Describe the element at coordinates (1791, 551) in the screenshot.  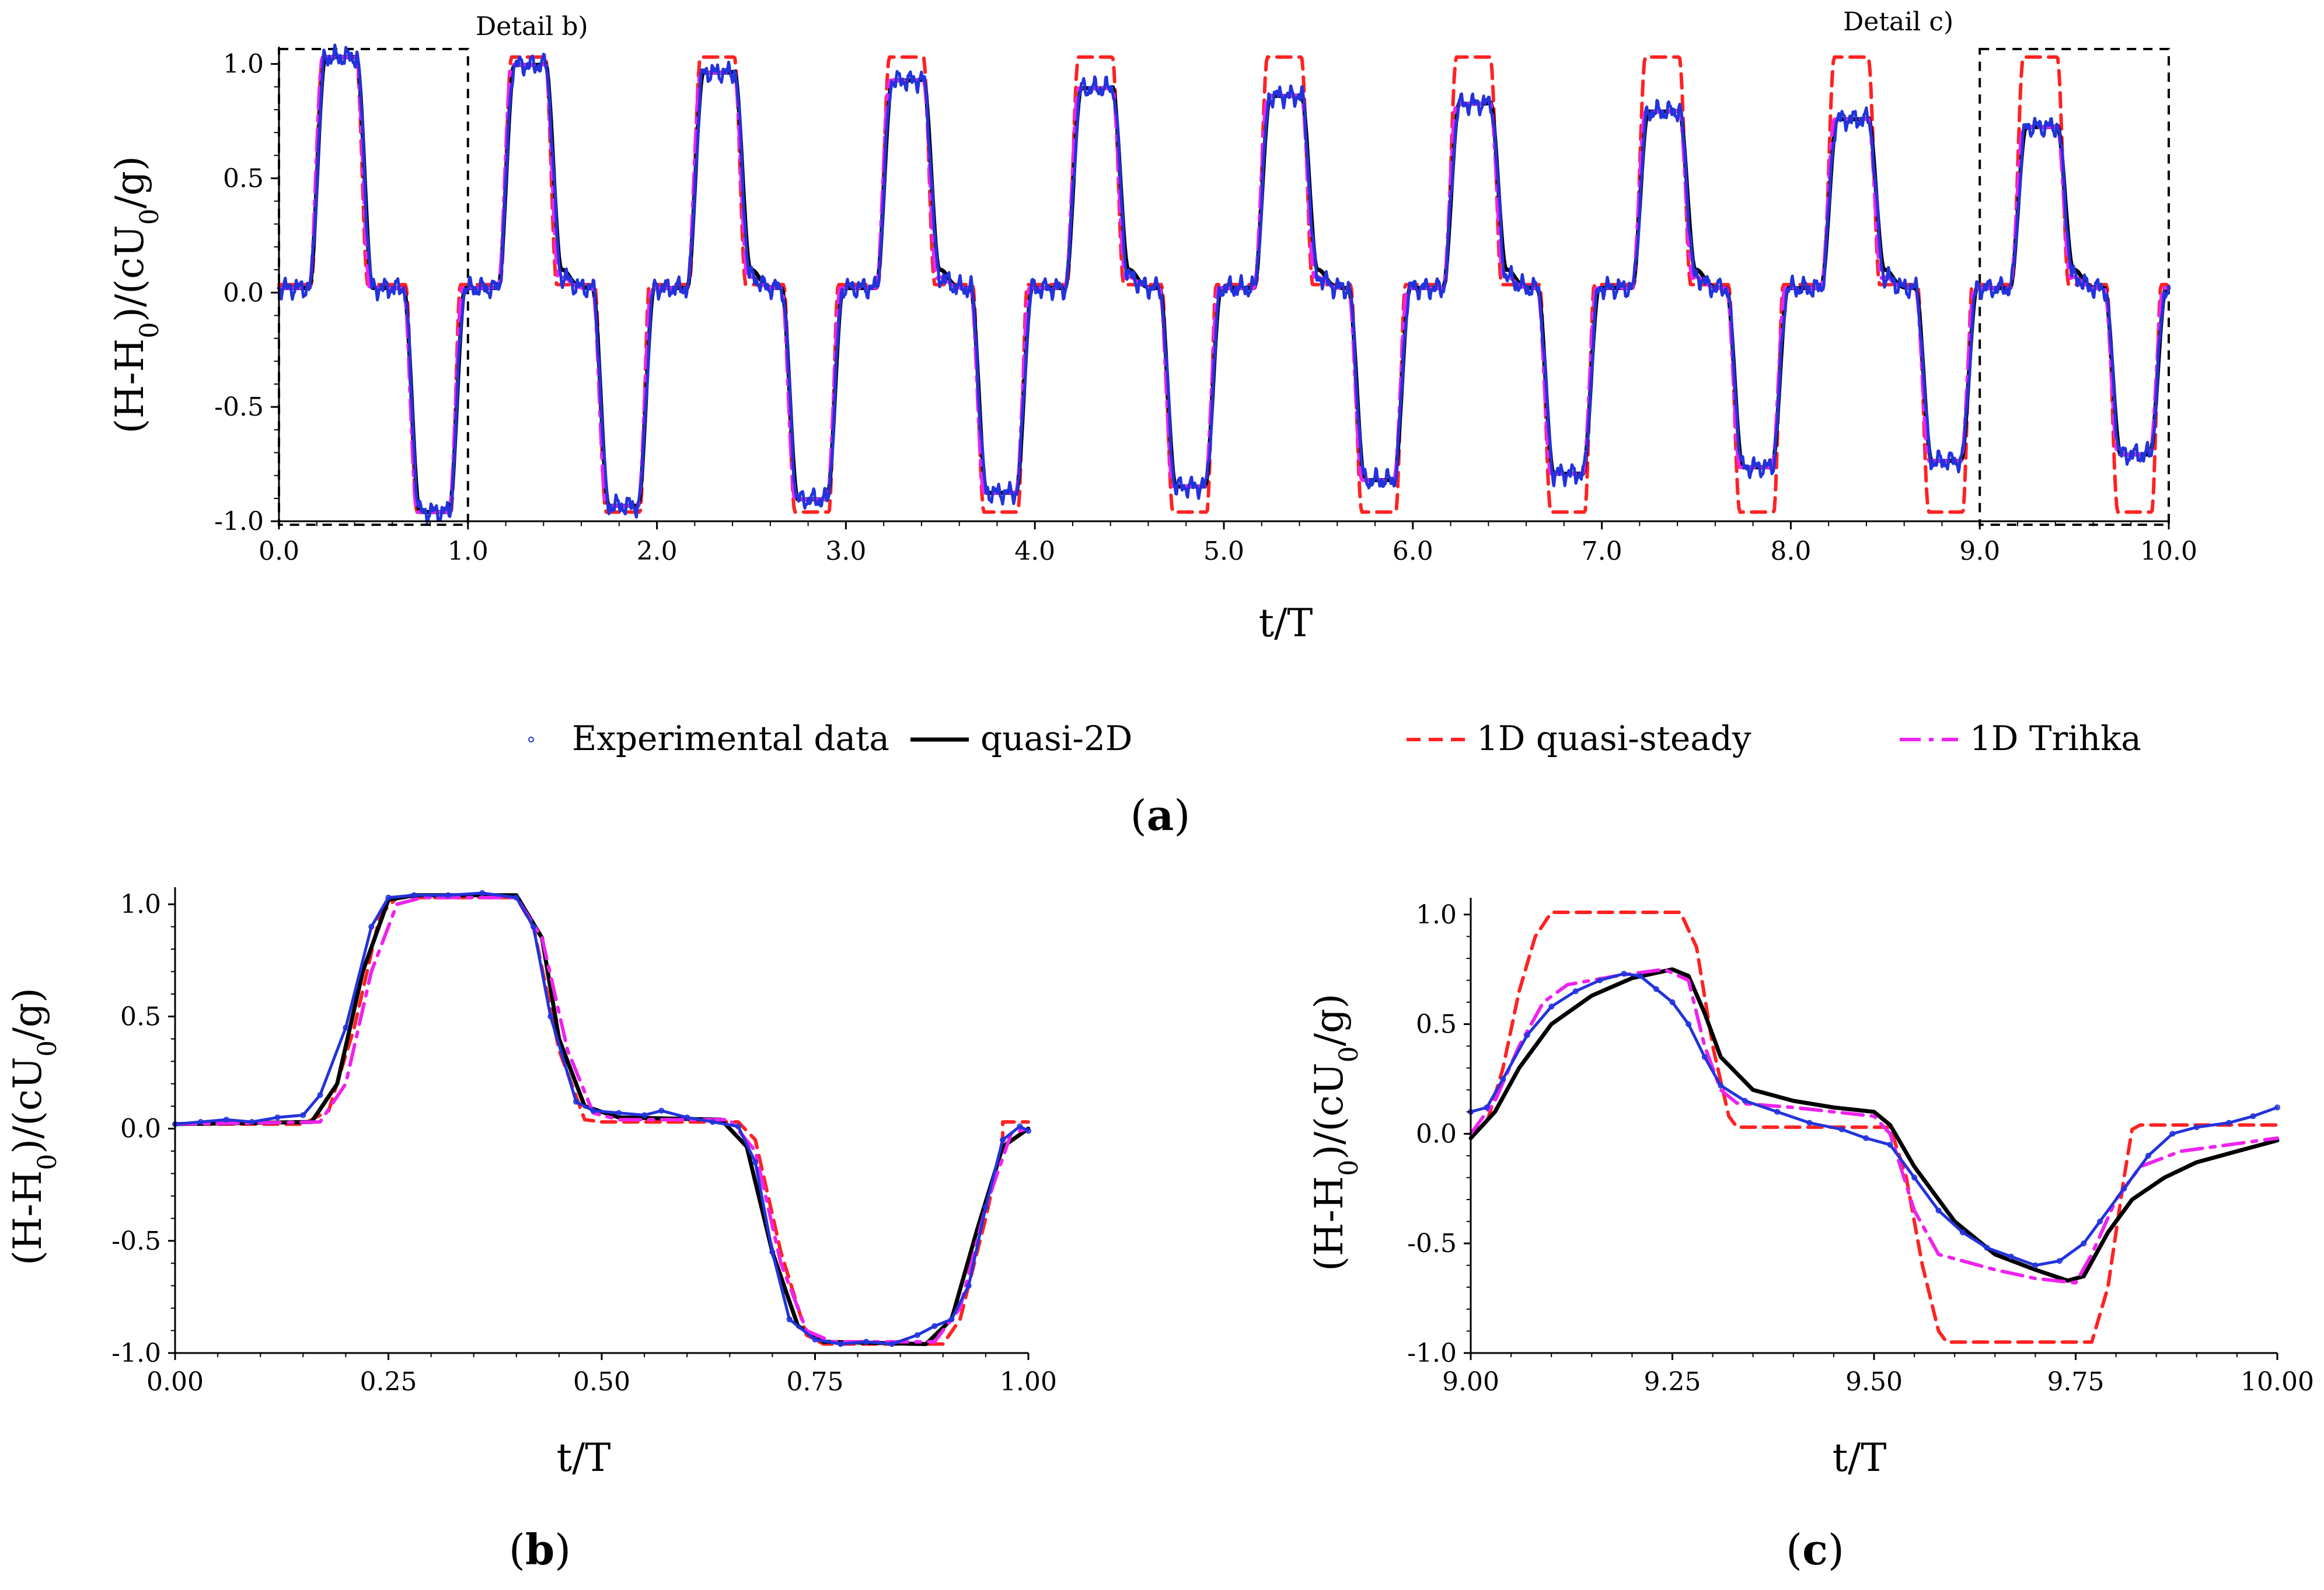
I see `x-tick-label: 8.0` at that location.